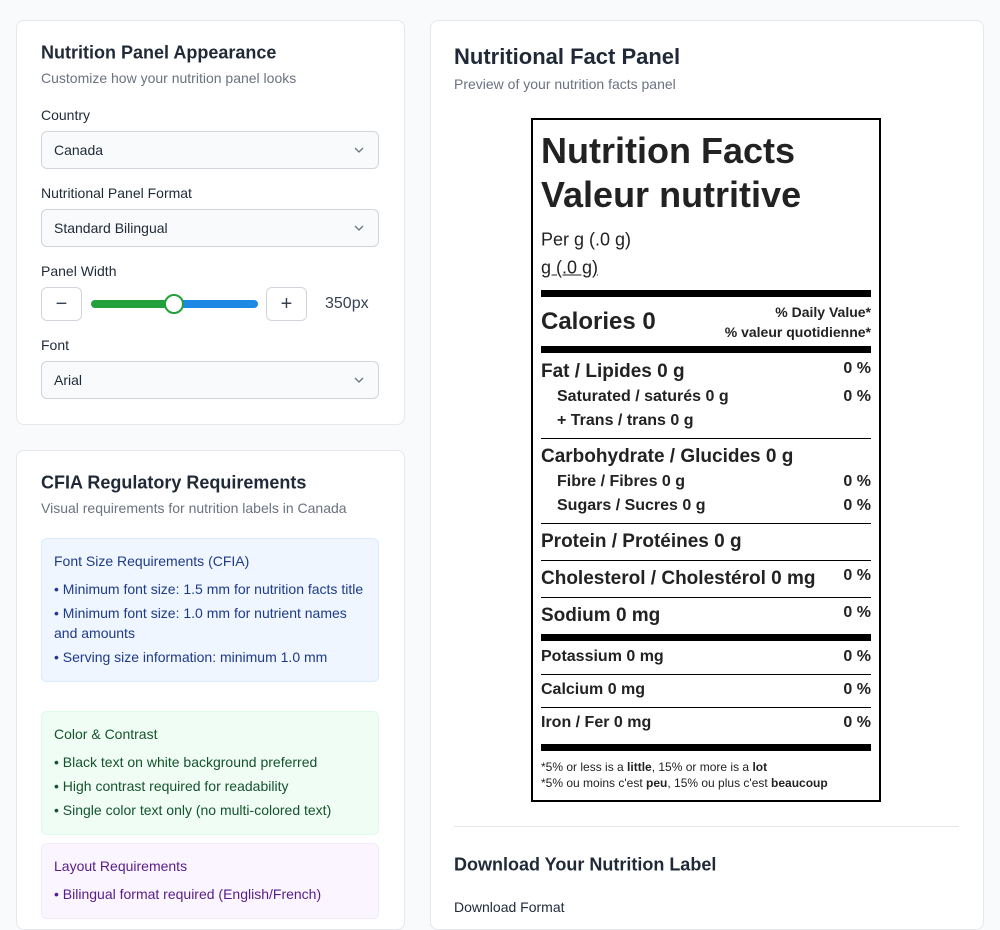 The height and width of the screenshot is (930, 1000). Describe the element at coordinates (799, 783) in the screenshot. I see `footnote-part: beaucoup` at that location.